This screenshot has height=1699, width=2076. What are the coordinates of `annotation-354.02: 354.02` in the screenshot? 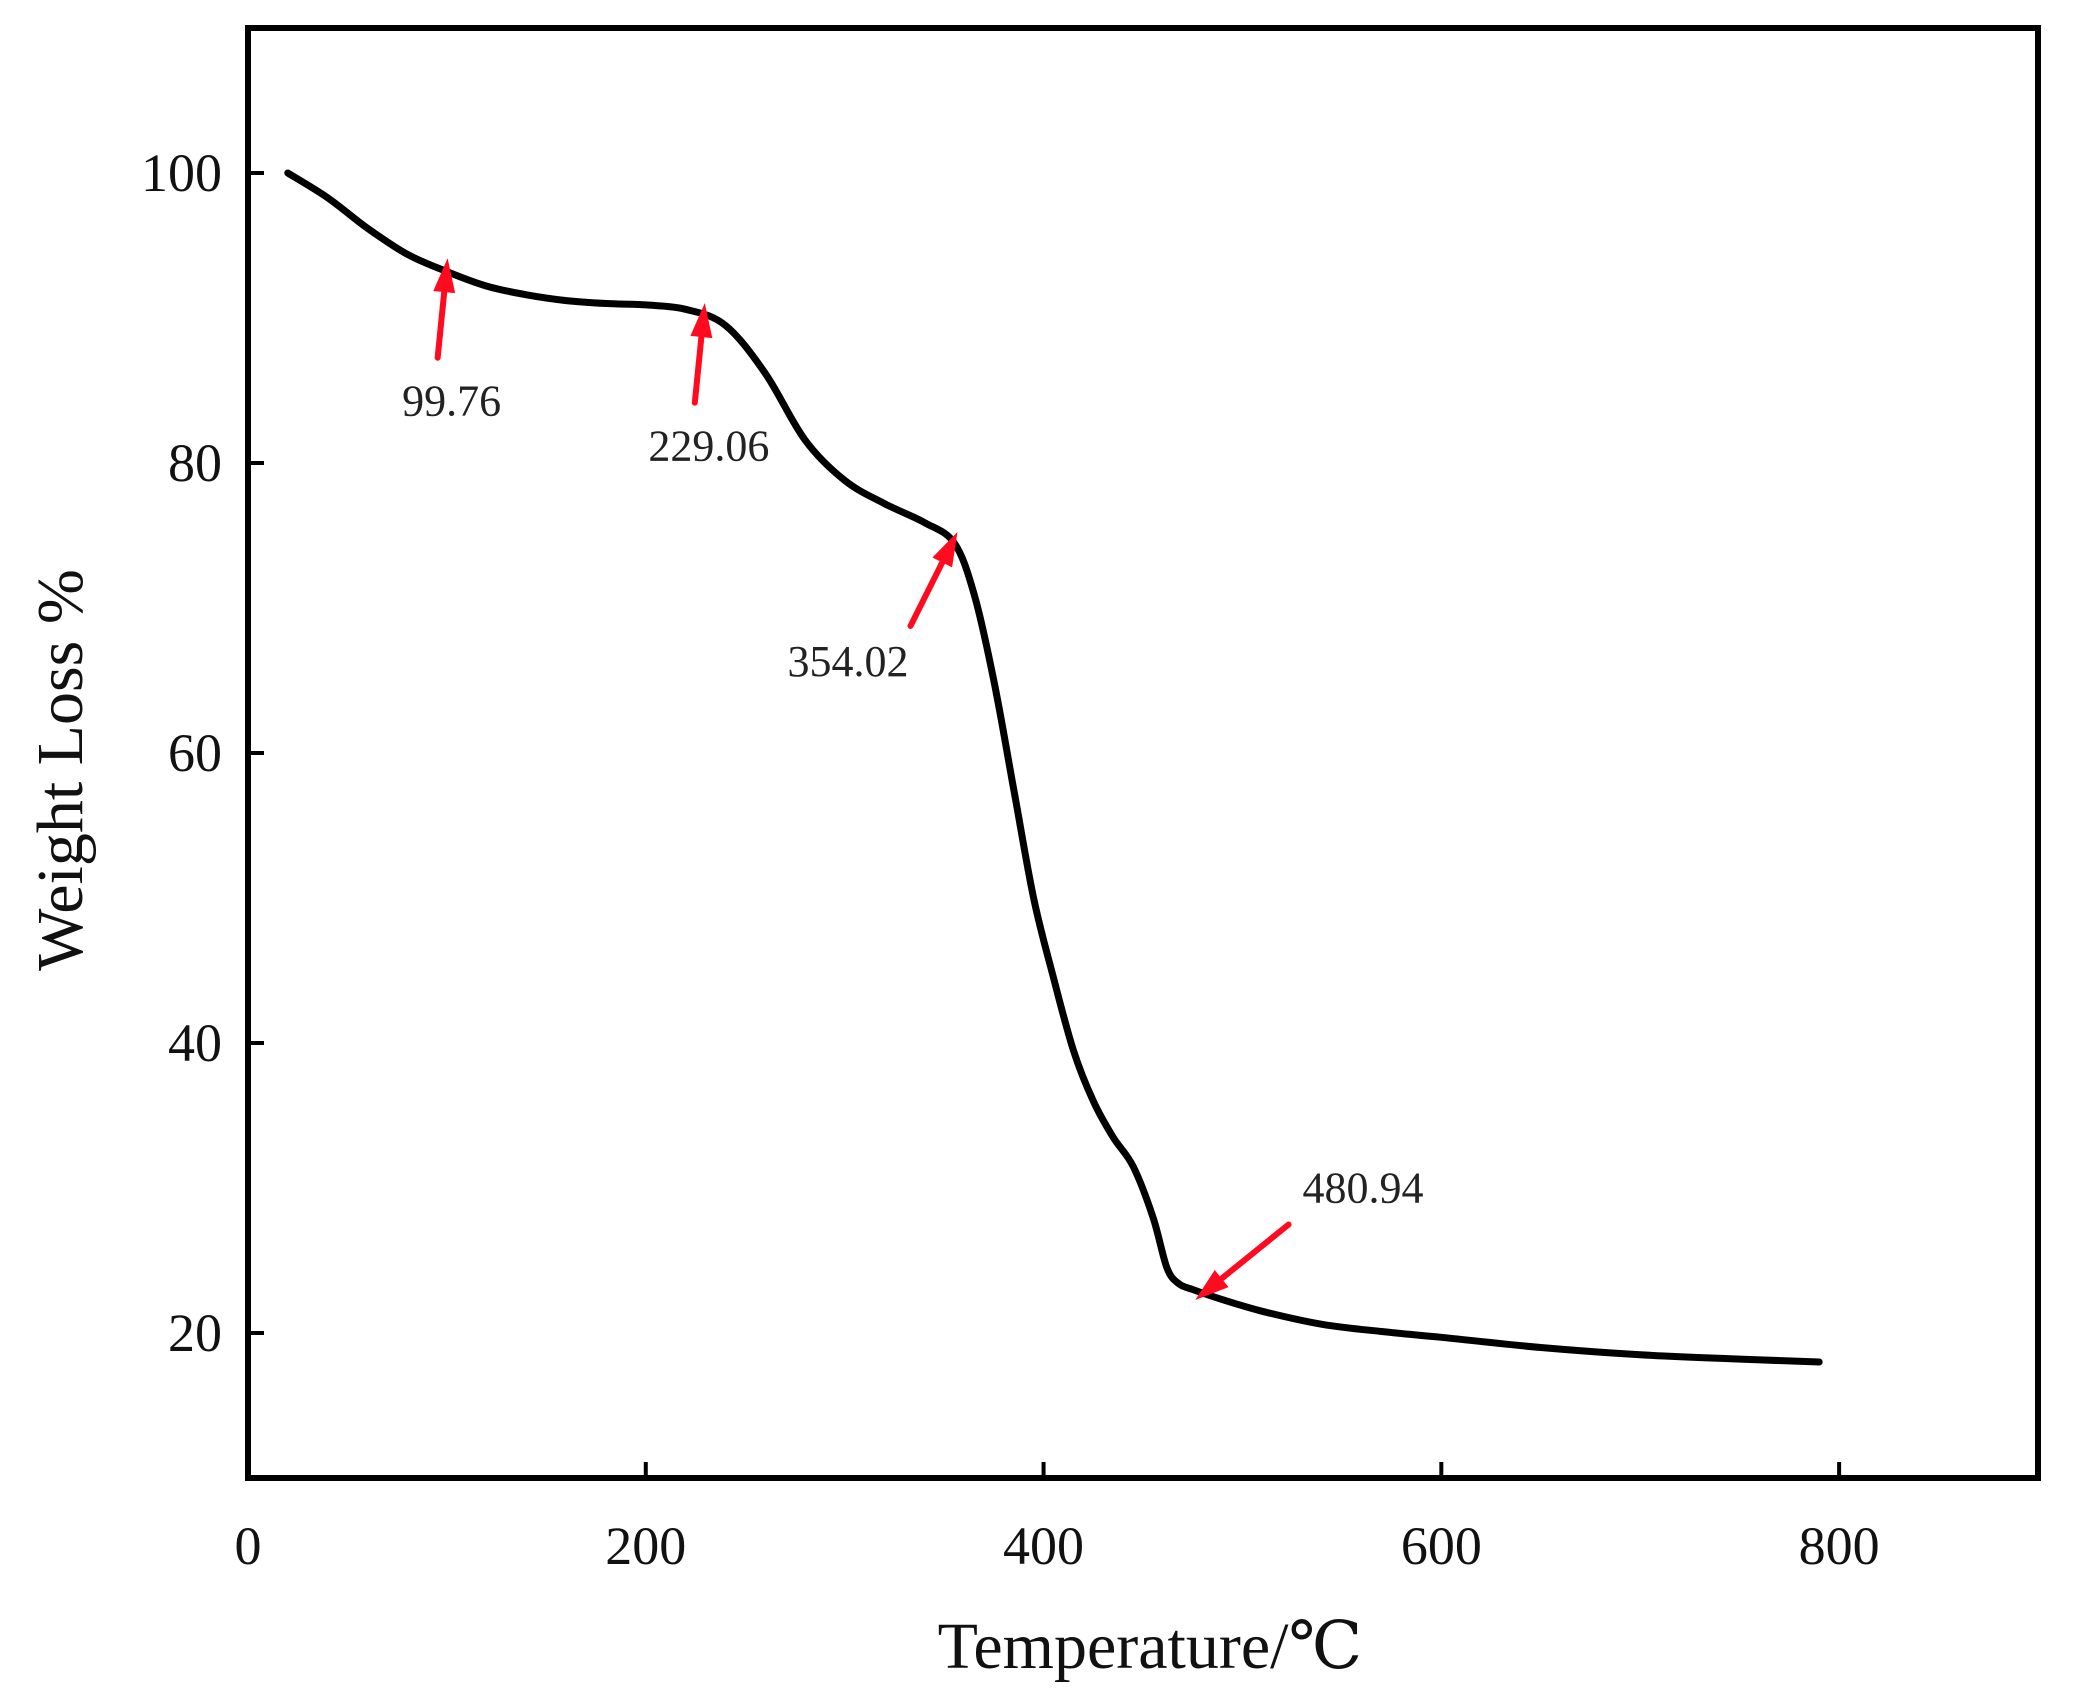 It's located at (873, 609).